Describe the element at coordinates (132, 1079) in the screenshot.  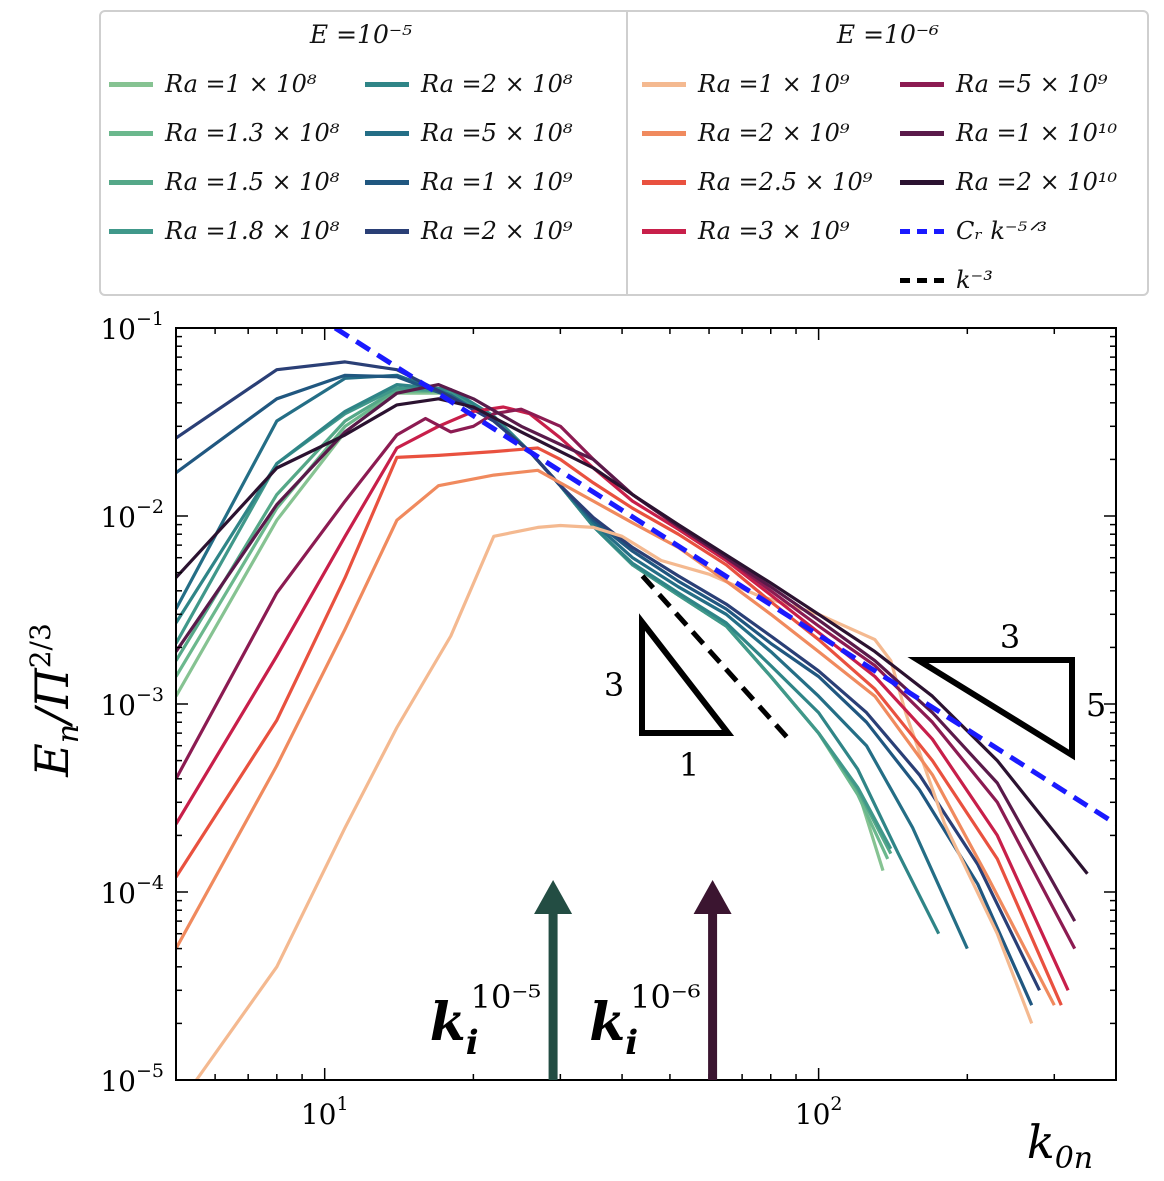
I see `y-tick-label-4: 10⁻⁵` at that location.